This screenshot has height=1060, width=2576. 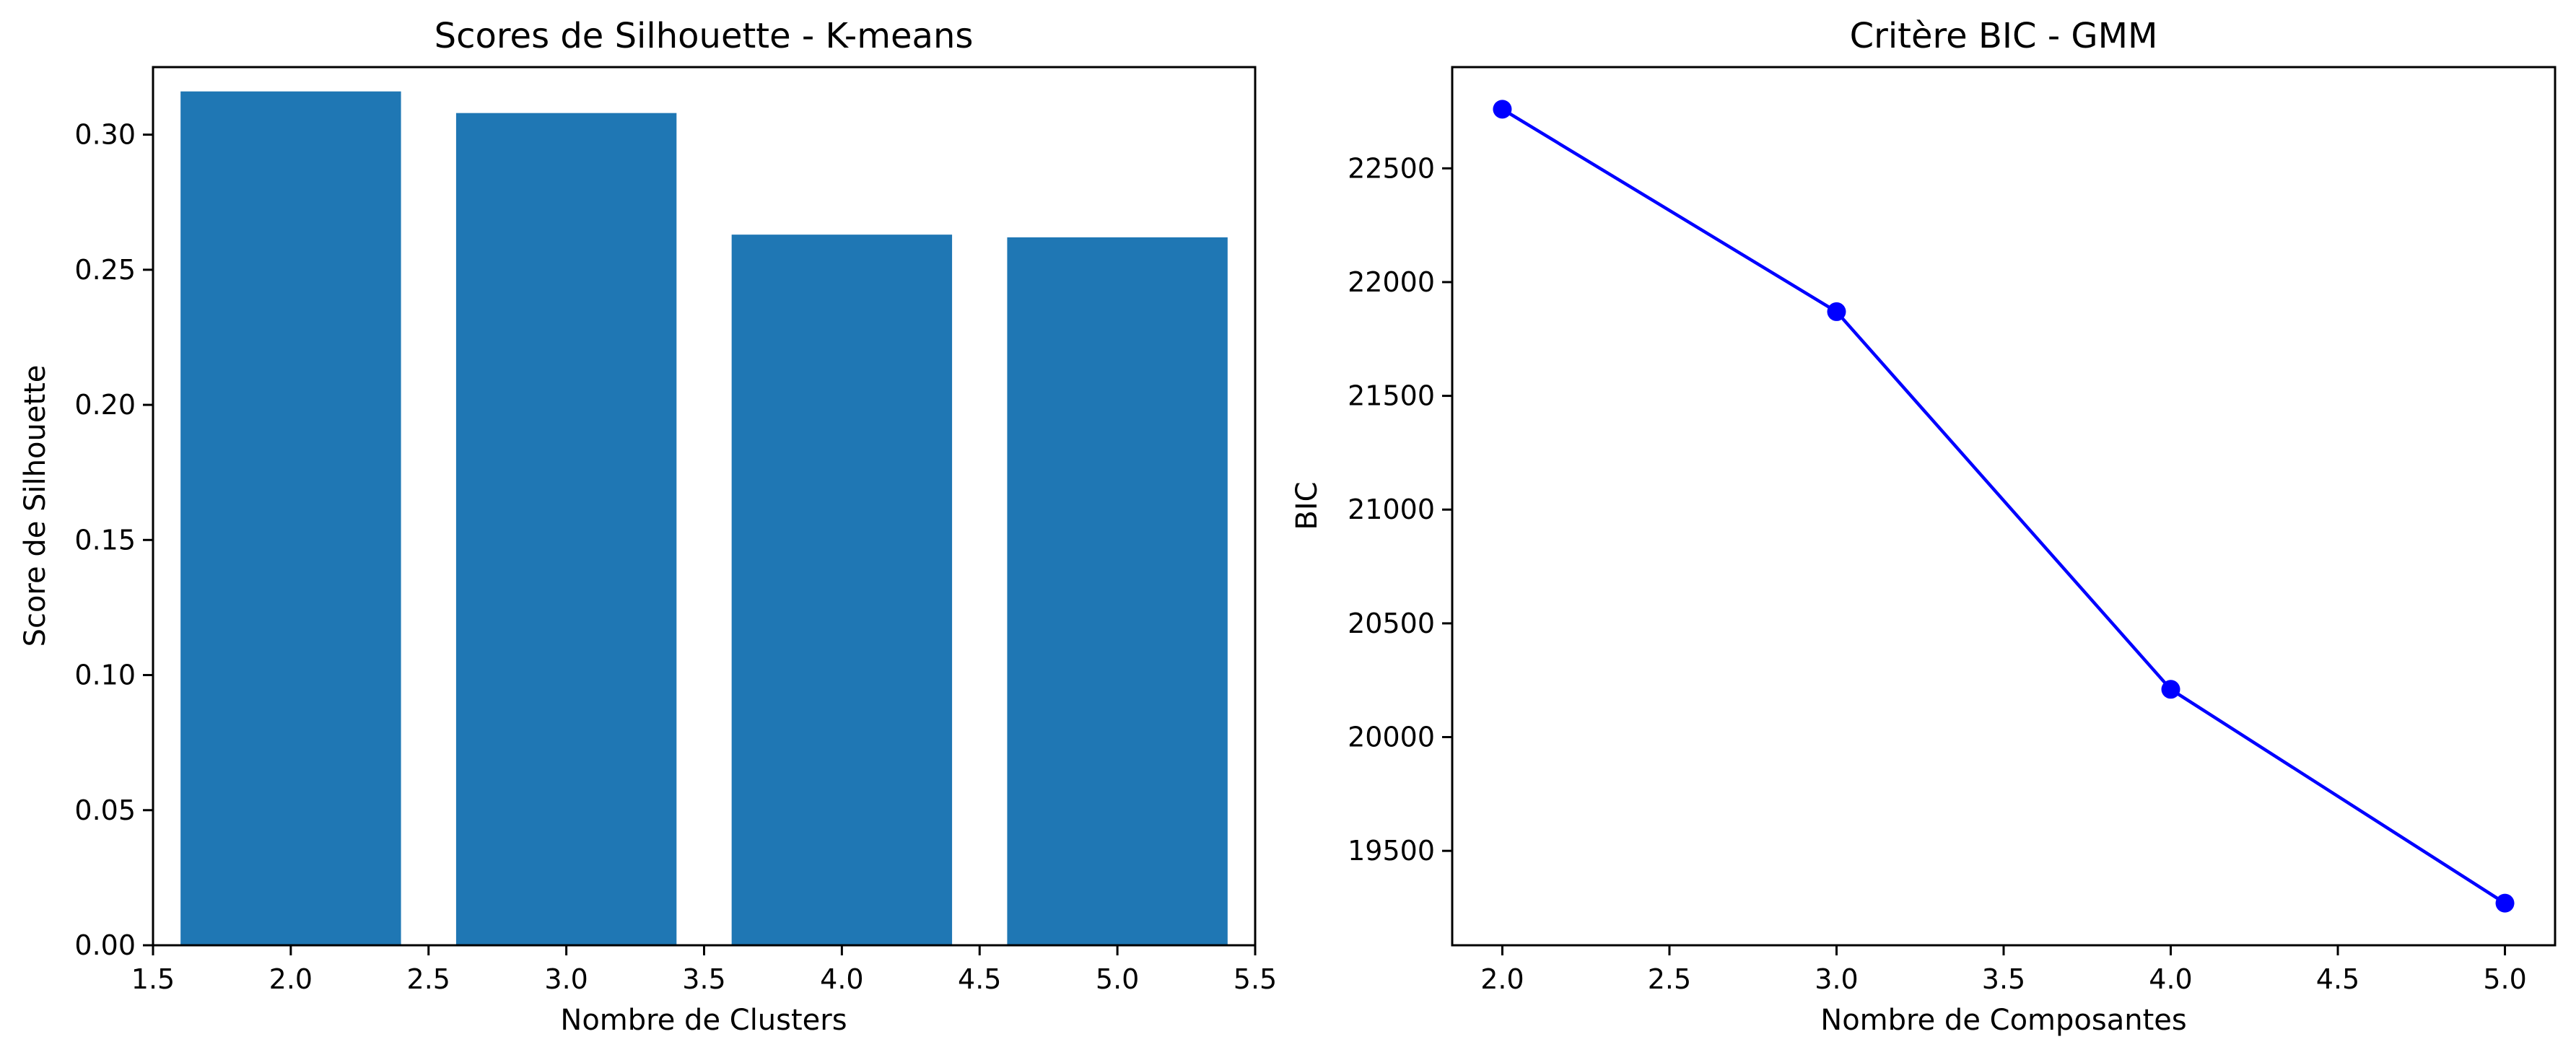 I want to click on y-axis-ticks: 0.00 0.05 0.10 0.15 0.20 0.25 0.30, so click(x=113, y=540).